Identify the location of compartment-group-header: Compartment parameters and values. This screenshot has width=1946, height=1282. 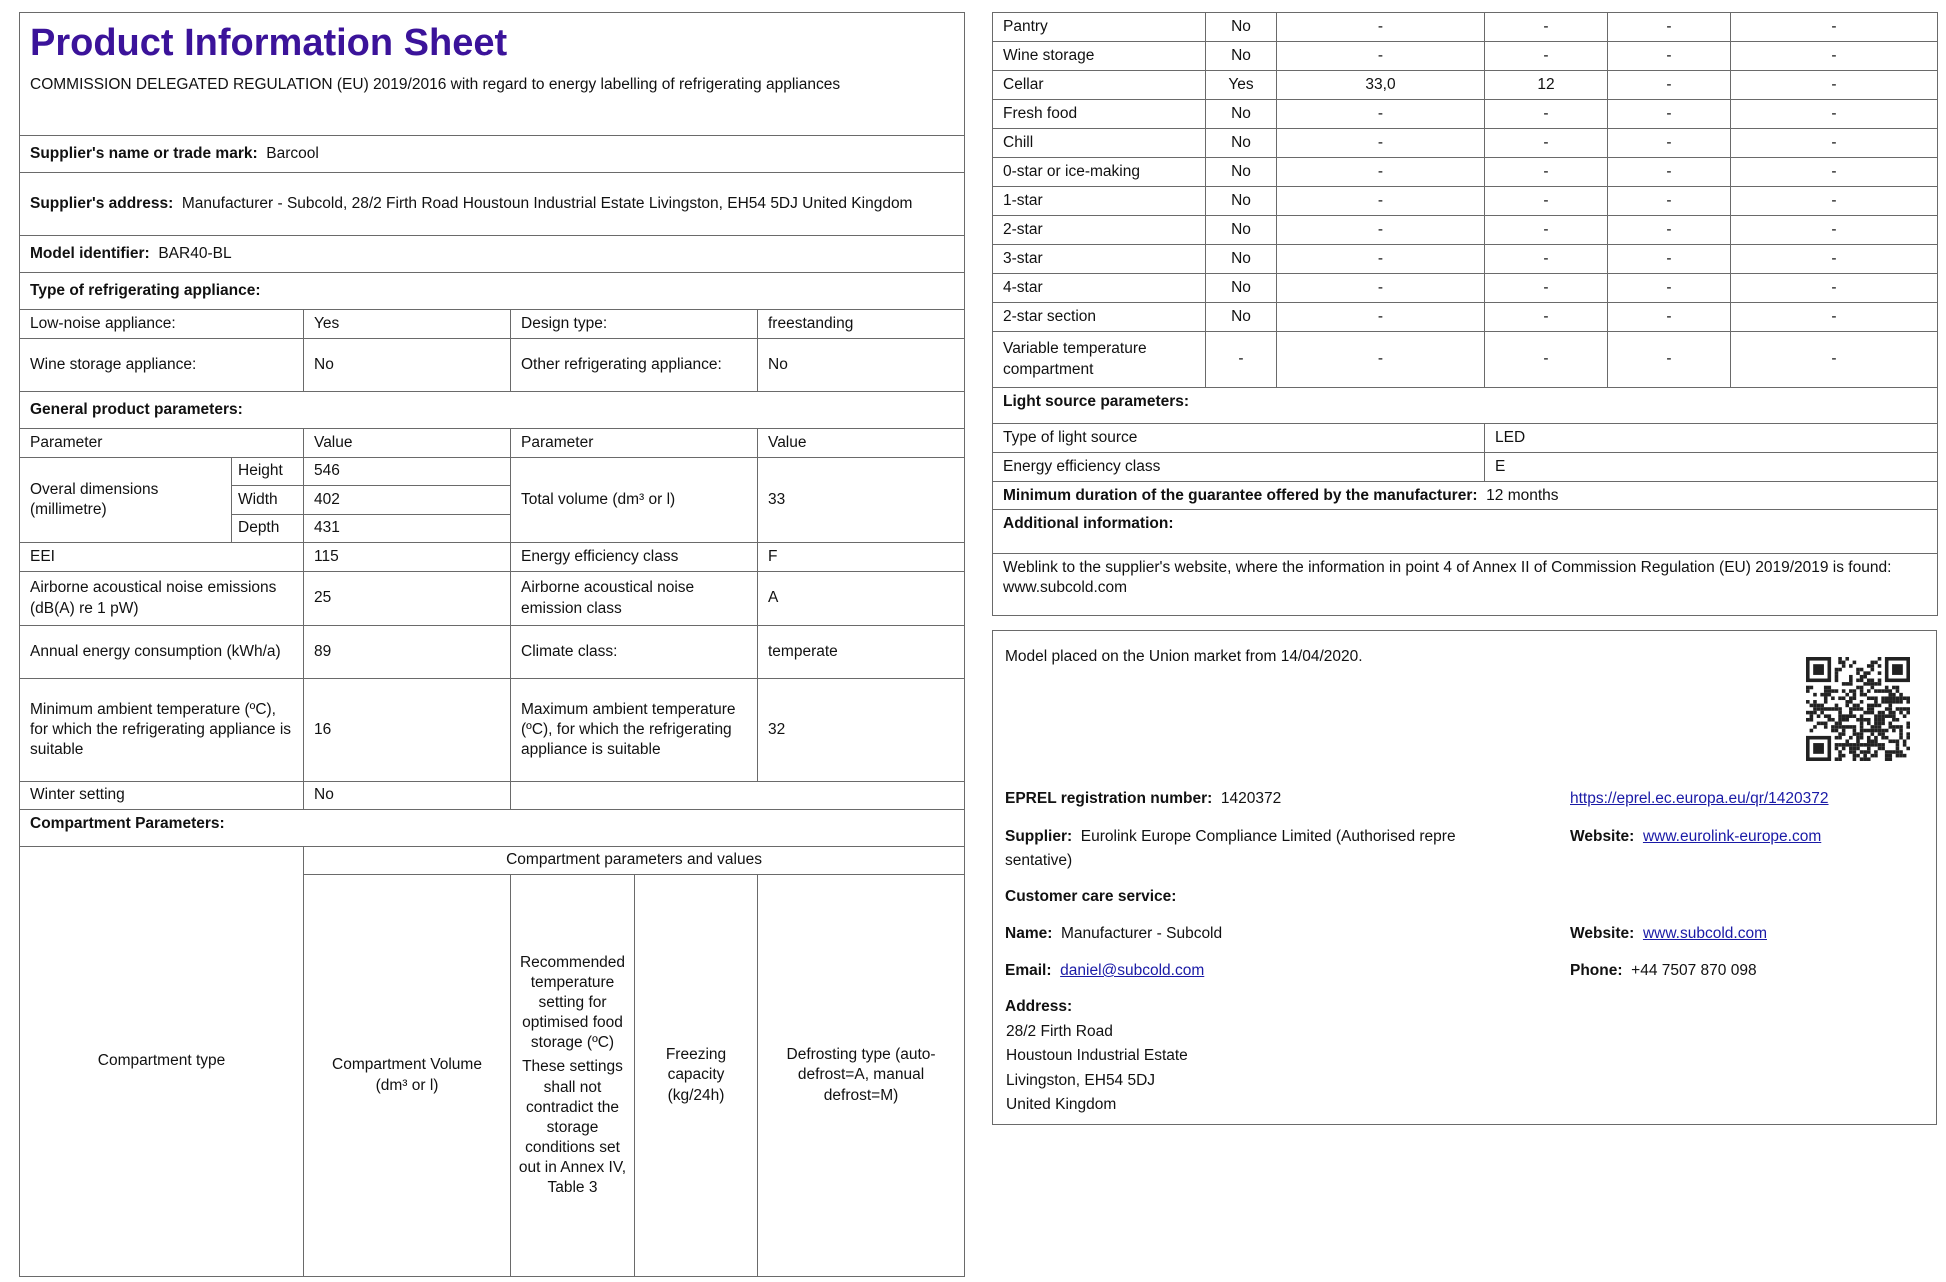
(634, 860).